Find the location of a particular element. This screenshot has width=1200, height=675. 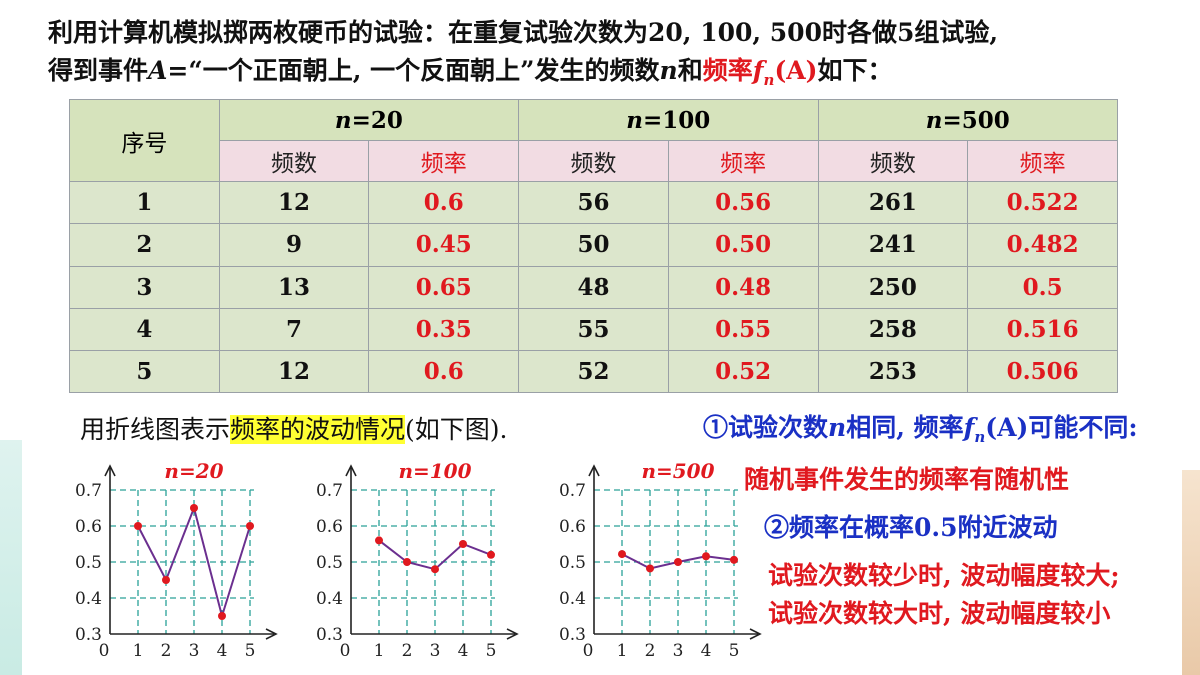

table-subheader-row: 频数 频率 频数 频率 频数 频率 is located at coordinates (594, 161).